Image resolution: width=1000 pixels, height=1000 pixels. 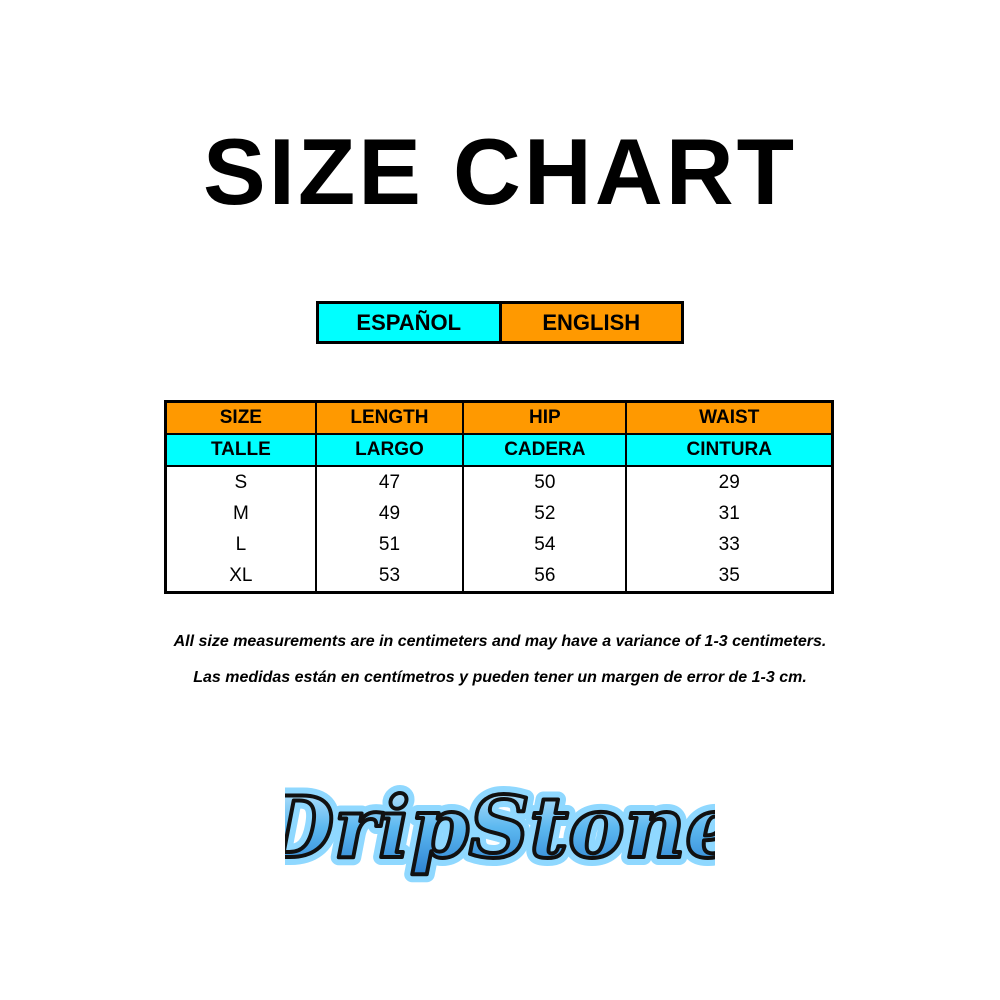 I want to click on table-cell: 52, so click(x=544, y=513).